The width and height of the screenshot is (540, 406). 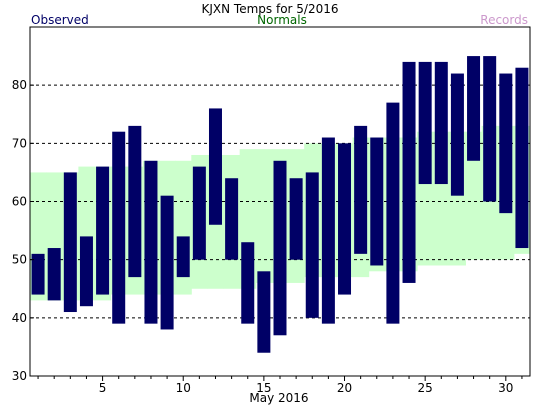 What do you see at coordinates (504, 20) in the screenshot?
I see `legend-records: Records` at bounding box center [504, 20].